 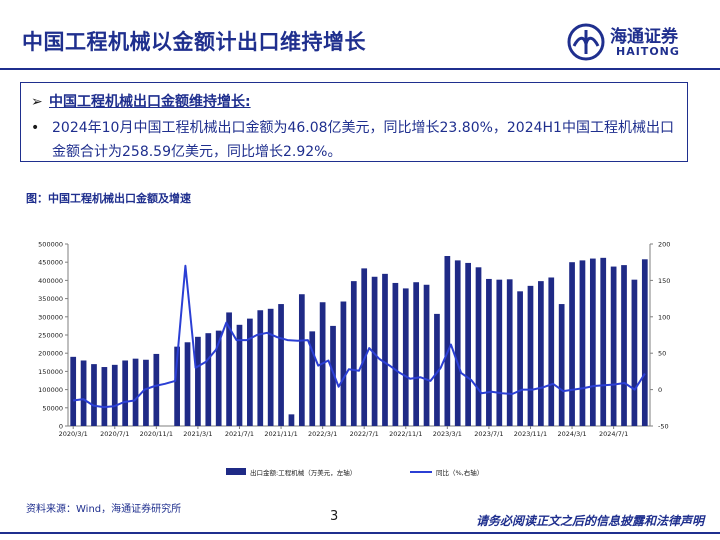 What do you see at coordinates (334, 516) in the screenshot?
I see `page-number: 3` at bounding box center [334, 516].